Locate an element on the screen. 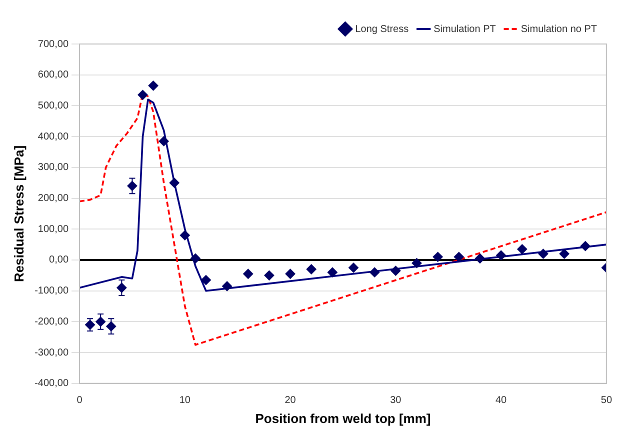  legend-label: Long Stress is located at coordinates (382, 29).